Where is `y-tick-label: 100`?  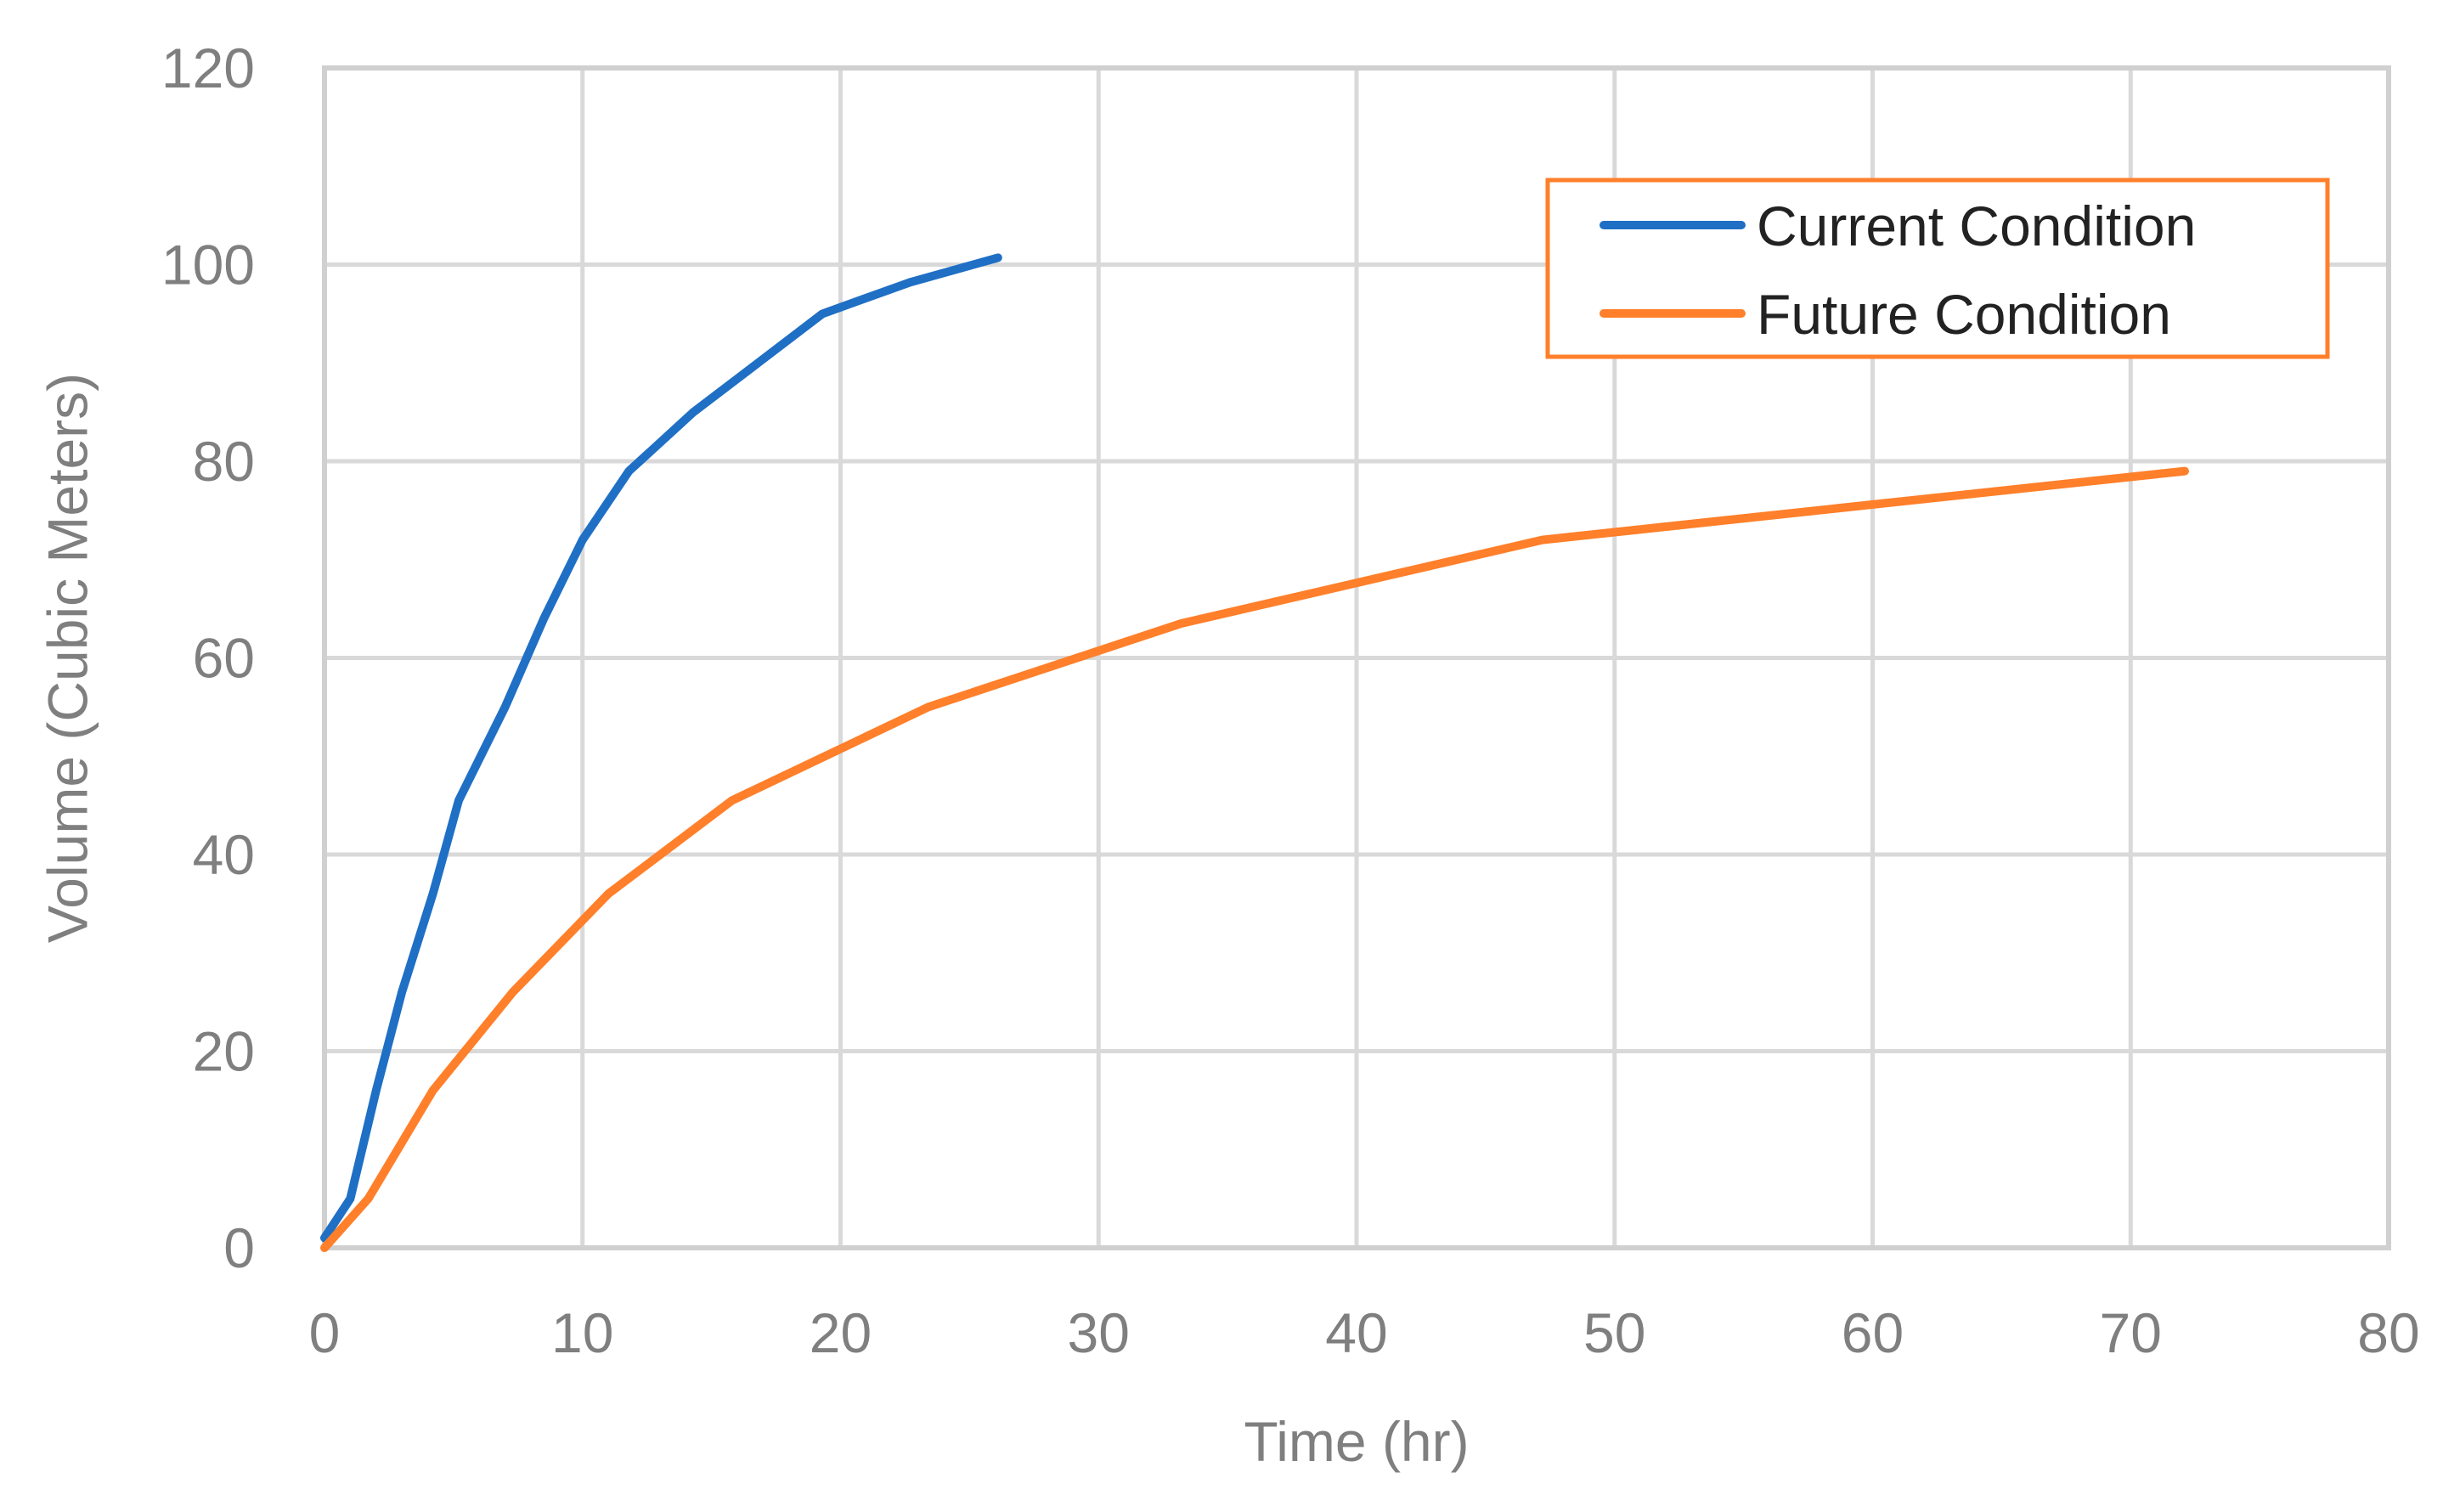 y-tick-label: 100 is located at coordinates (208, 265).